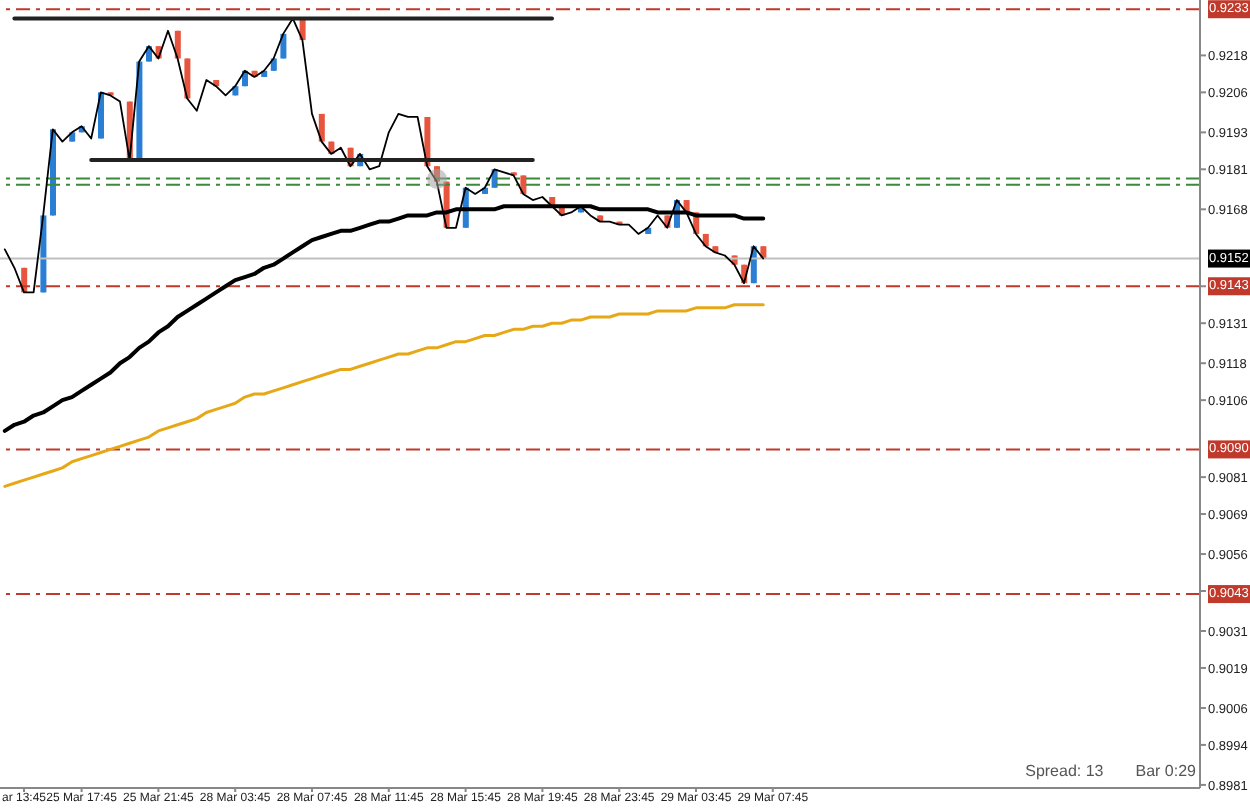 The image size is (1250, 810). I want to click on text: Spread: 13, so click(1064, 771).